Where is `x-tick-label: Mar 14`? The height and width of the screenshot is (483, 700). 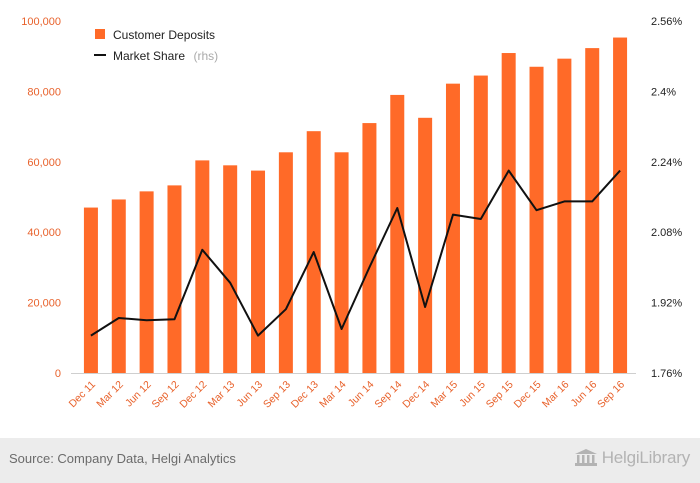 x-tick-label: Mar 14 is located at coordinates (333, 395).